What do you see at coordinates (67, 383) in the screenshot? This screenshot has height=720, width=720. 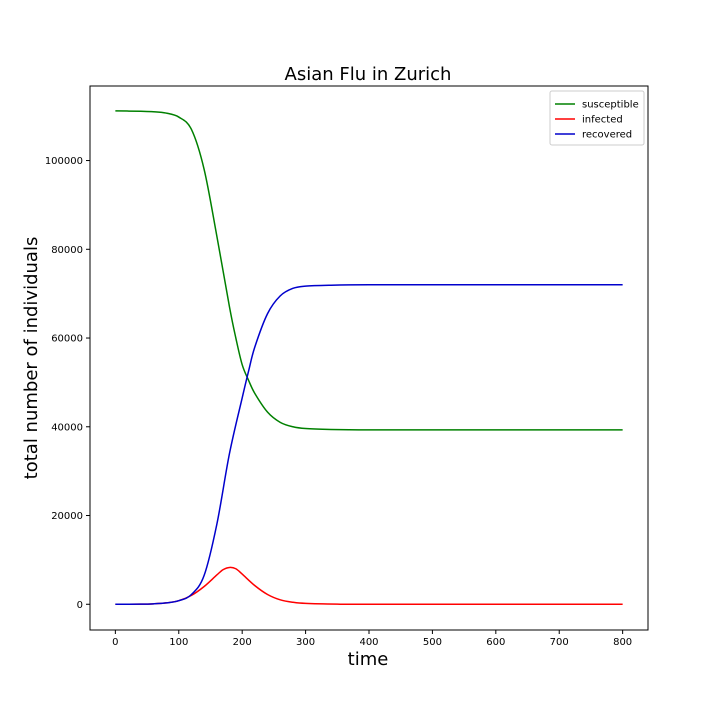 I see `y-axis: 0 20000 40000 60000 80000 100000` at bounding box center [67, 383].